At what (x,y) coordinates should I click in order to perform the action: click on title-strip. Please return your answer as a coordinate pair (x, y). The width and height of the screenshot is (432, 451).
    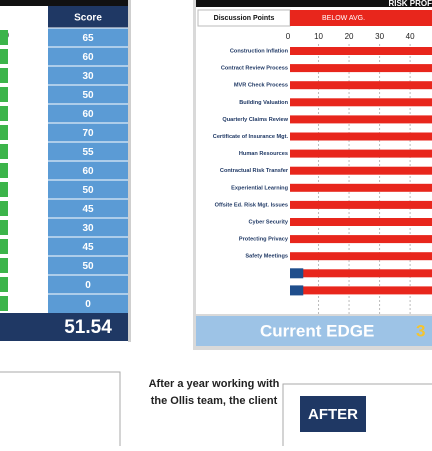
    Looking at the image, I should click on (314, 3).